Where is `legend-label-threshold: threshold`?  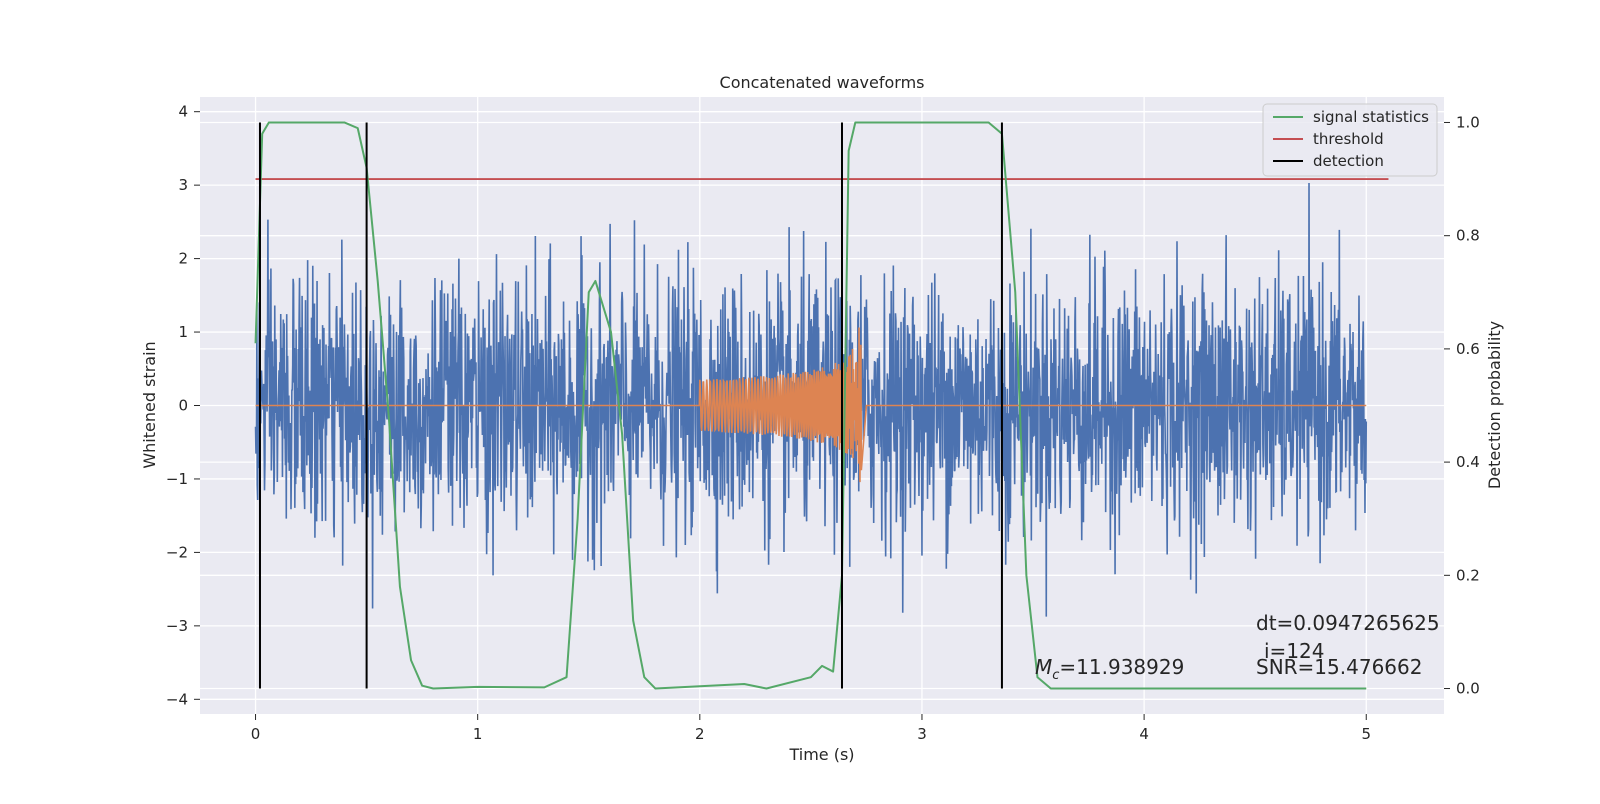 legend-label-threshold: threshold is located at coordinates (1348, 139).